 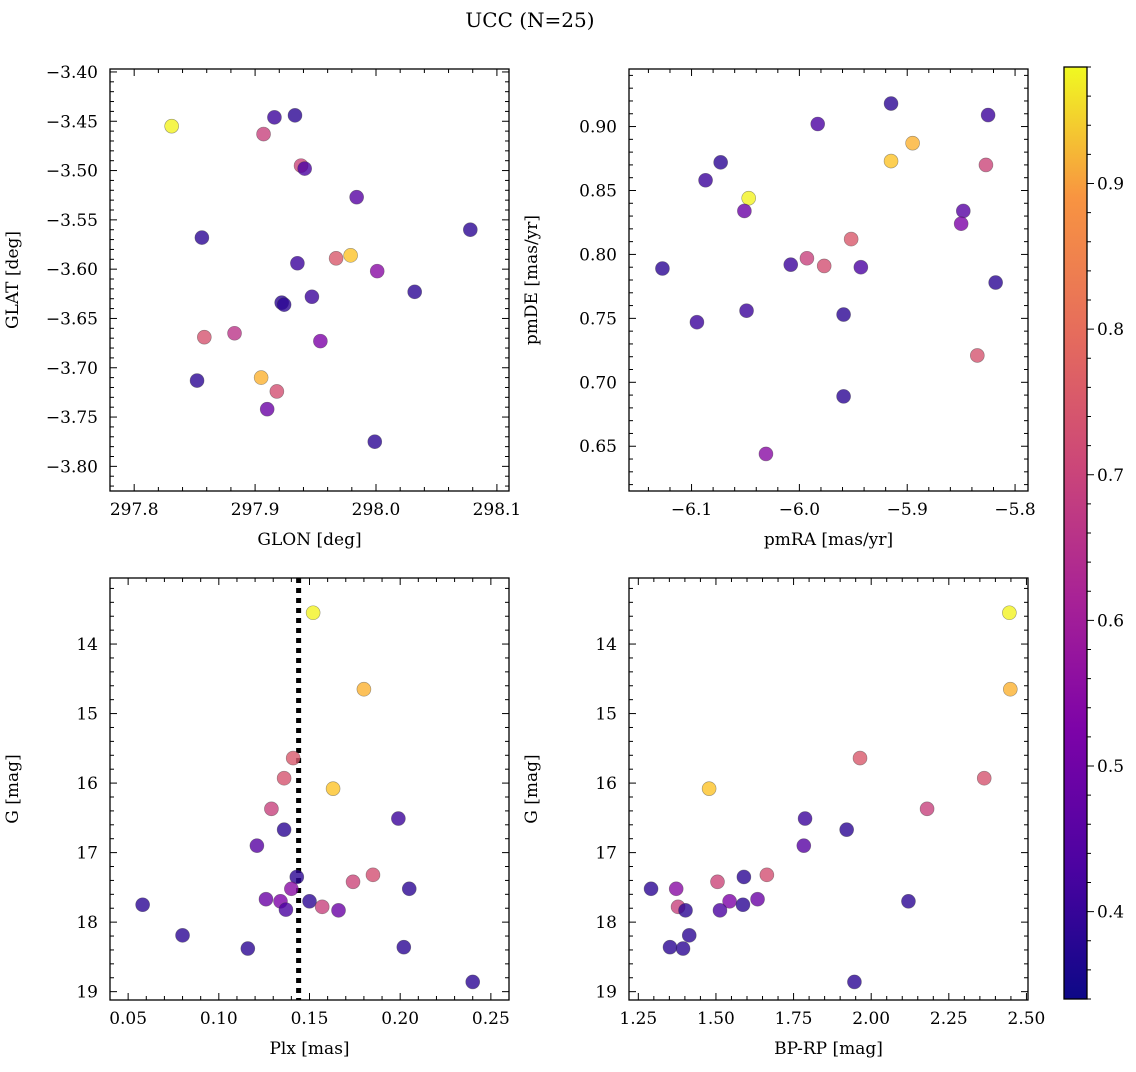 I want to click on x-tick-label: 297.9, so click(x=255, y=510).